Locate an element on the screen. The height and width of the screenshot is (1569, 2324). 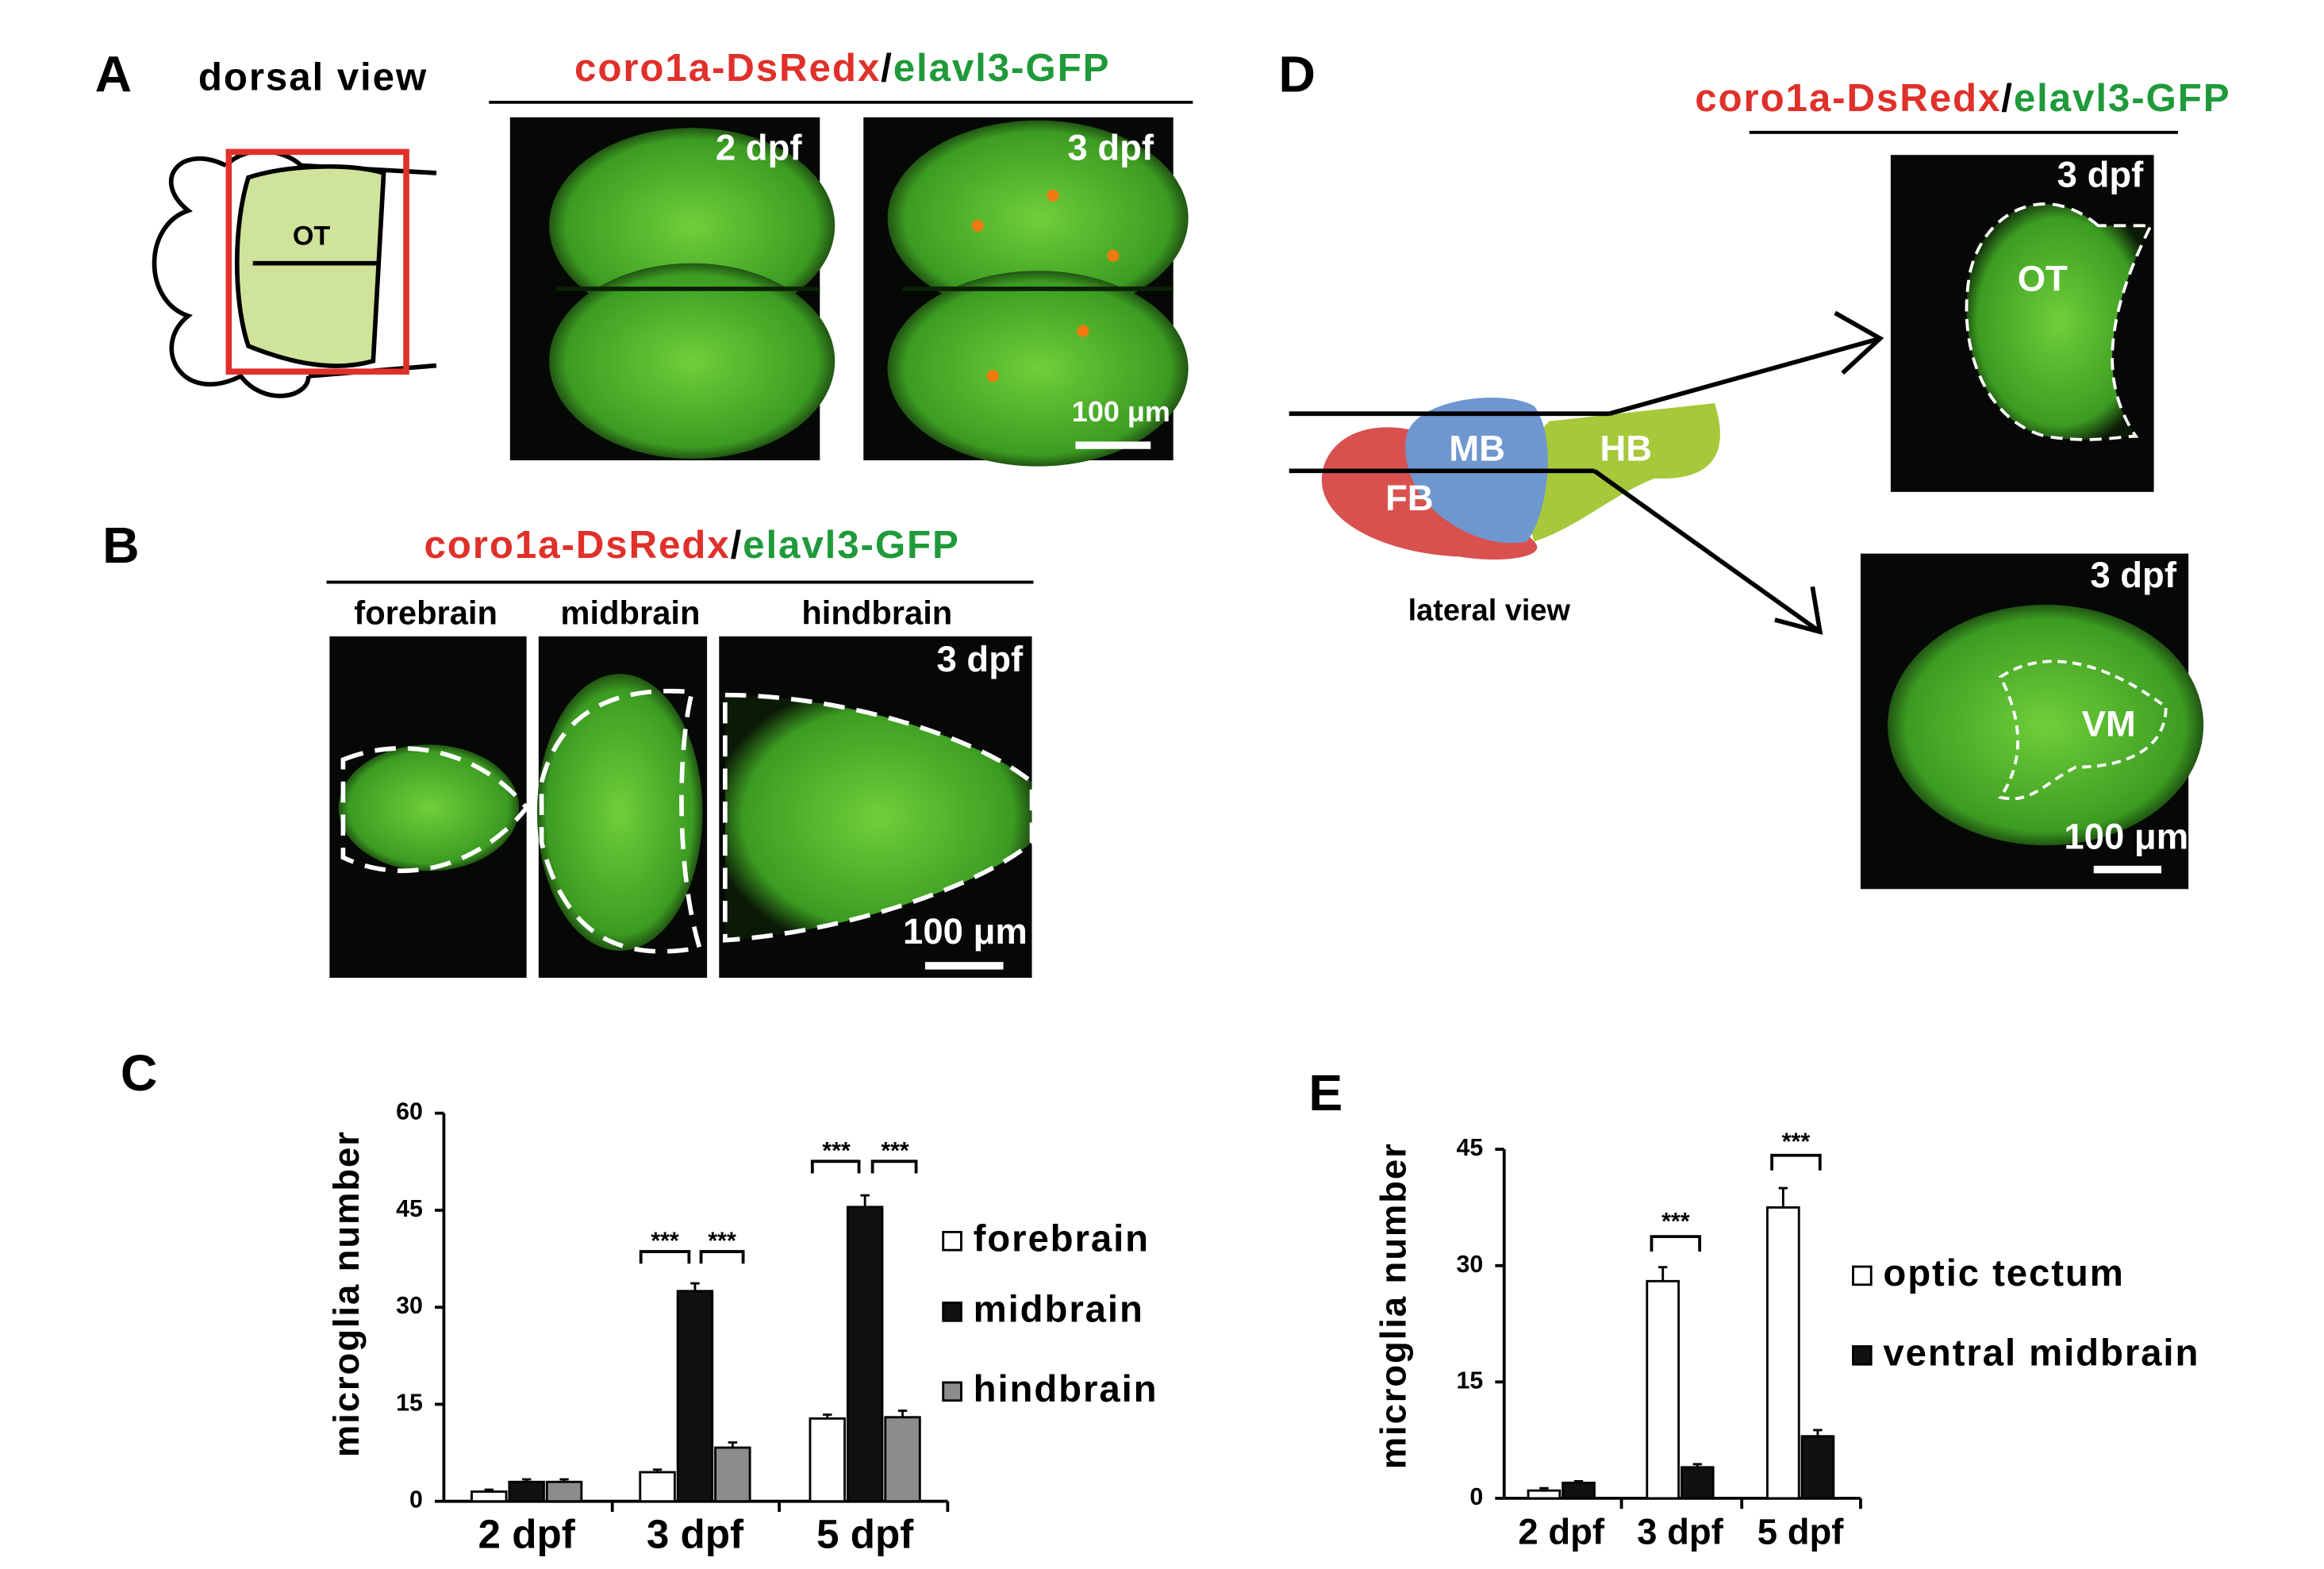
x-tick-label: 3 dpf is located at coordinates (1680, 1531).